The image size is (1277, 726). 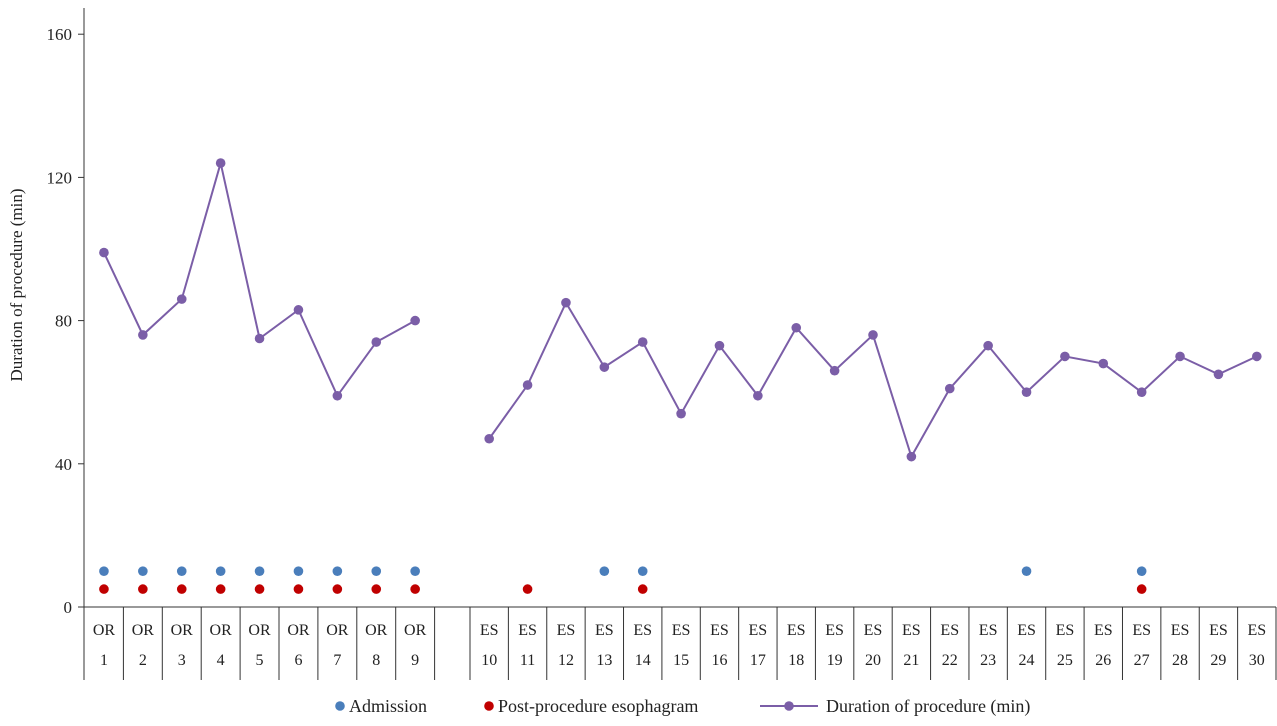 What do you see at coordinates (16, 284) in the screenshot?
I see `y-axis-label: Duration of procedure (min)` at bounding box center [16, 284].